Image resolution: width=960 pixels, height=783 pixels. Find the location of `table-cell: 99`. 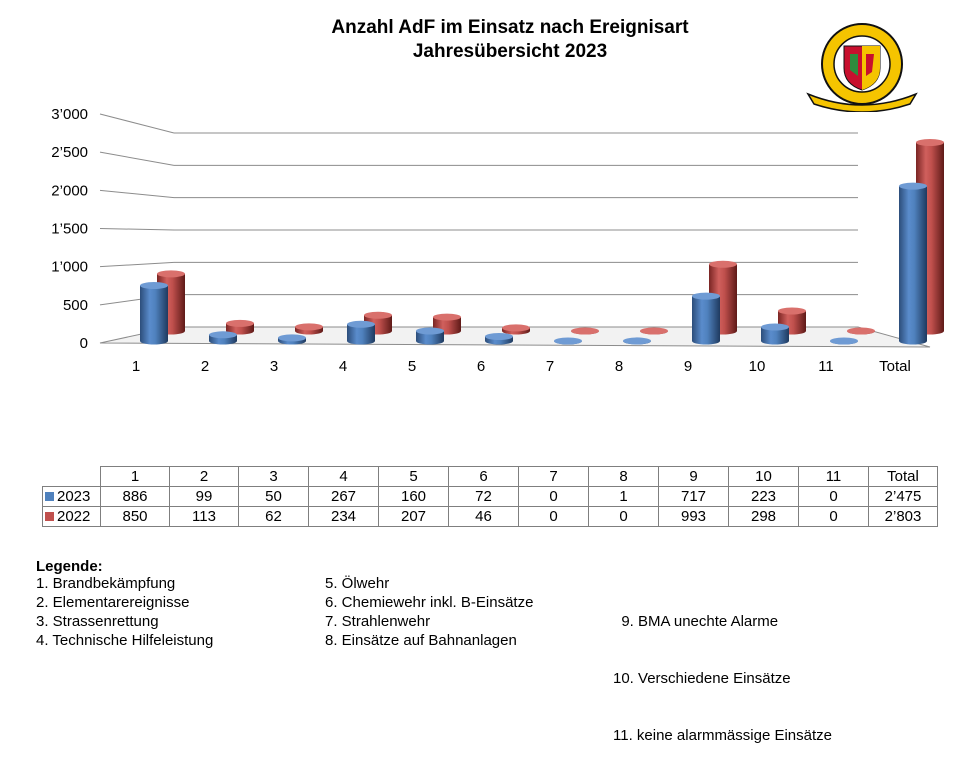

table-cell: 99 is located at coordinates (204, 496).